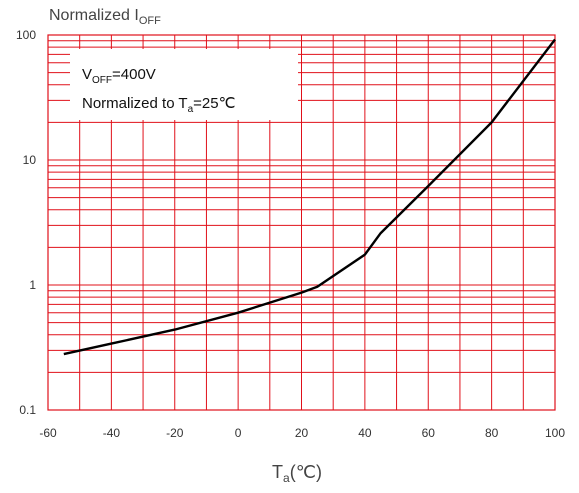 This screenshot has height=493, width=579. Describe the element at coordinates (119, 76) in the screenshot. I see `annotation-voltage: VOFF=400V` at that location.